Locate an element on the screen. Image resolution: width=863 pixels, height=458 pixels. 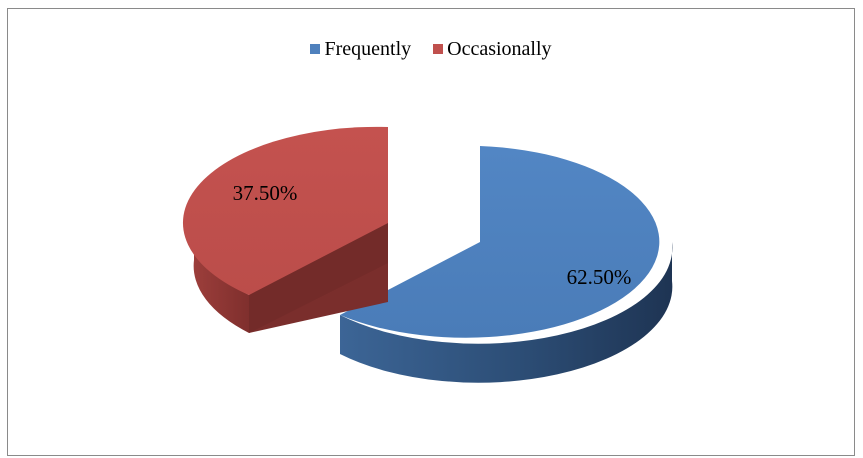
legend-label-frequently: Frequently is located at coordinates (368, 49).